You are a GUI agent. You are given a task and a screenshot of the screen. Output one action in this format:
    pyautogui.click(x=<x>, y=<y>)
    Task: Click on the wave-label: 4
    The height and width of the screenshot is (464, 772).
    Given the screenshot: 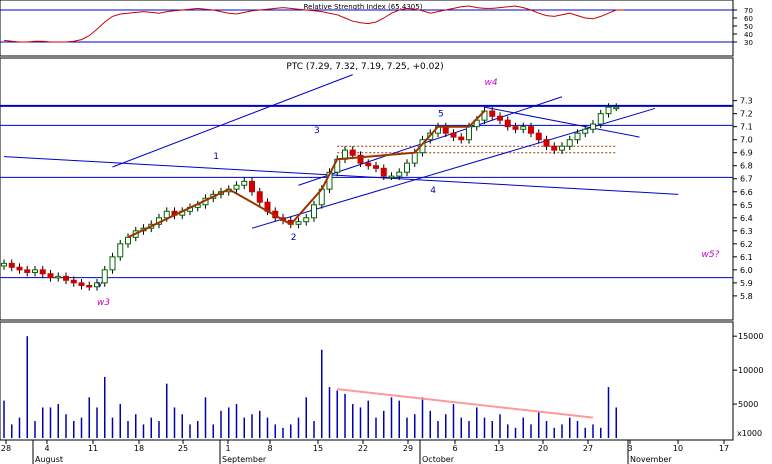 What is the action you would take?
    pyautogui.click(x=433, y=191)
    